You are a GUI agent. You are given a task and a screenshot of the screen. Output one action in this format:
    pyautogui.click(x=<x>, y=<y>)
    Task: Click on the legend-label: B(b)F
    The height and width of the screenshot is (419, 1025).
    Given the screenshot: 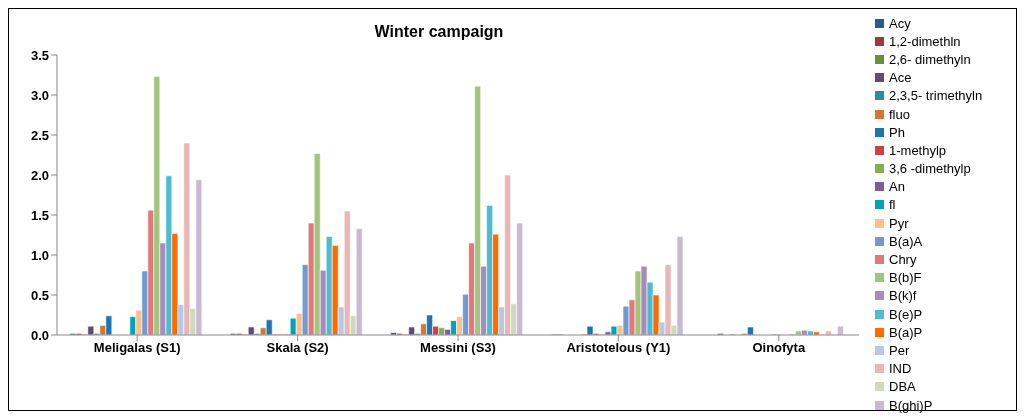 What is the action you would take?
    pyautogui.click(x=905, y=278)
    